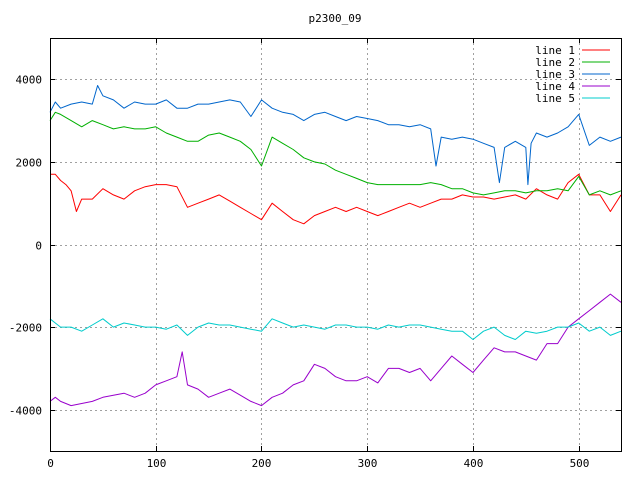  Describe the element at coordinates (555, 62) in the screenshot. I see `legend-label-2: line 2` at that location.